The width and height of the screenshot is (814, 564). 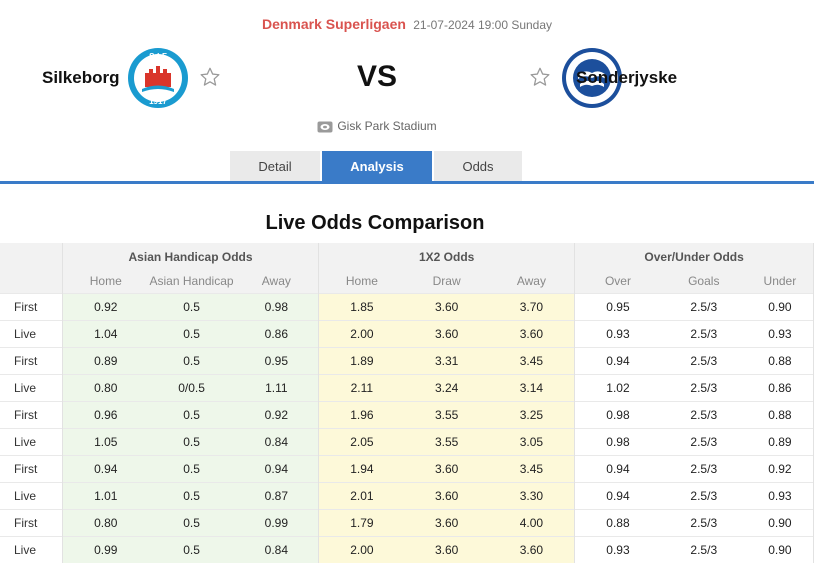 What do you see at coordinates (276, 387) in the screenshot?
I see `cell-ah-away: 1.11` at bounding box center [276, 387].